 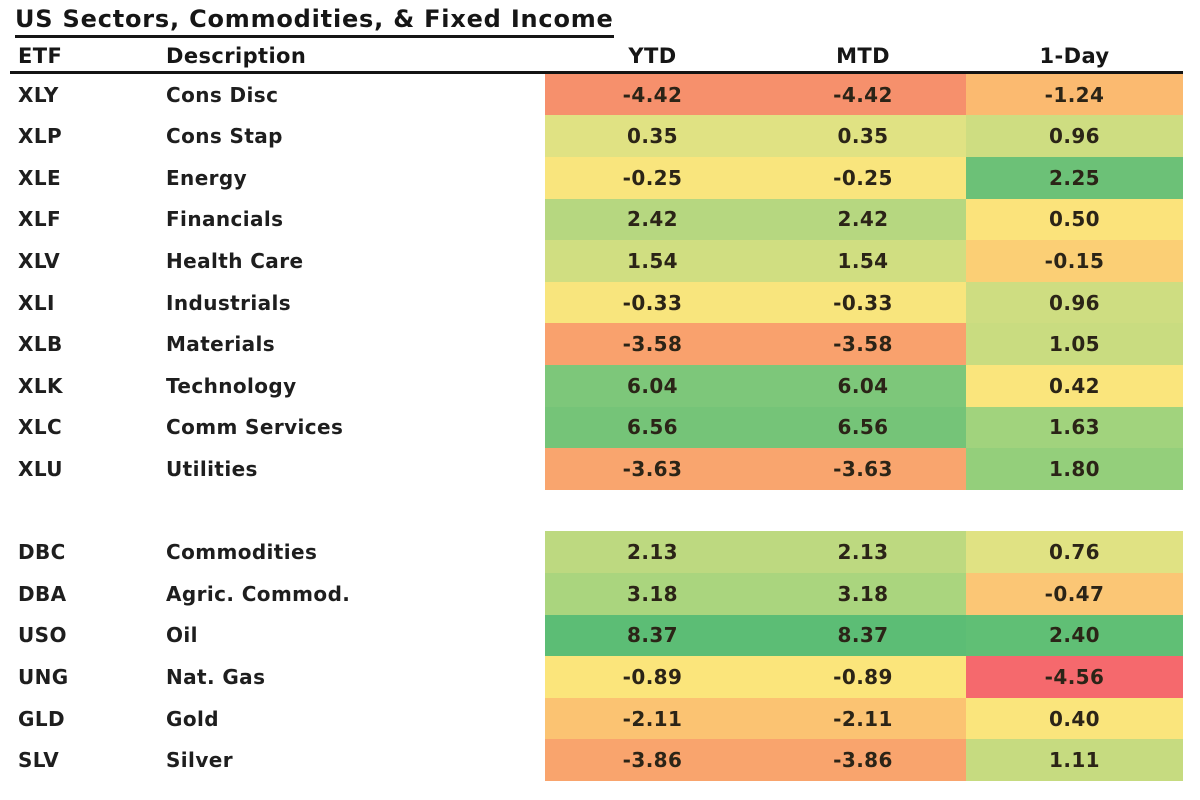 I want to click on mtd-value: 1.54, so click(x=863, y=261).